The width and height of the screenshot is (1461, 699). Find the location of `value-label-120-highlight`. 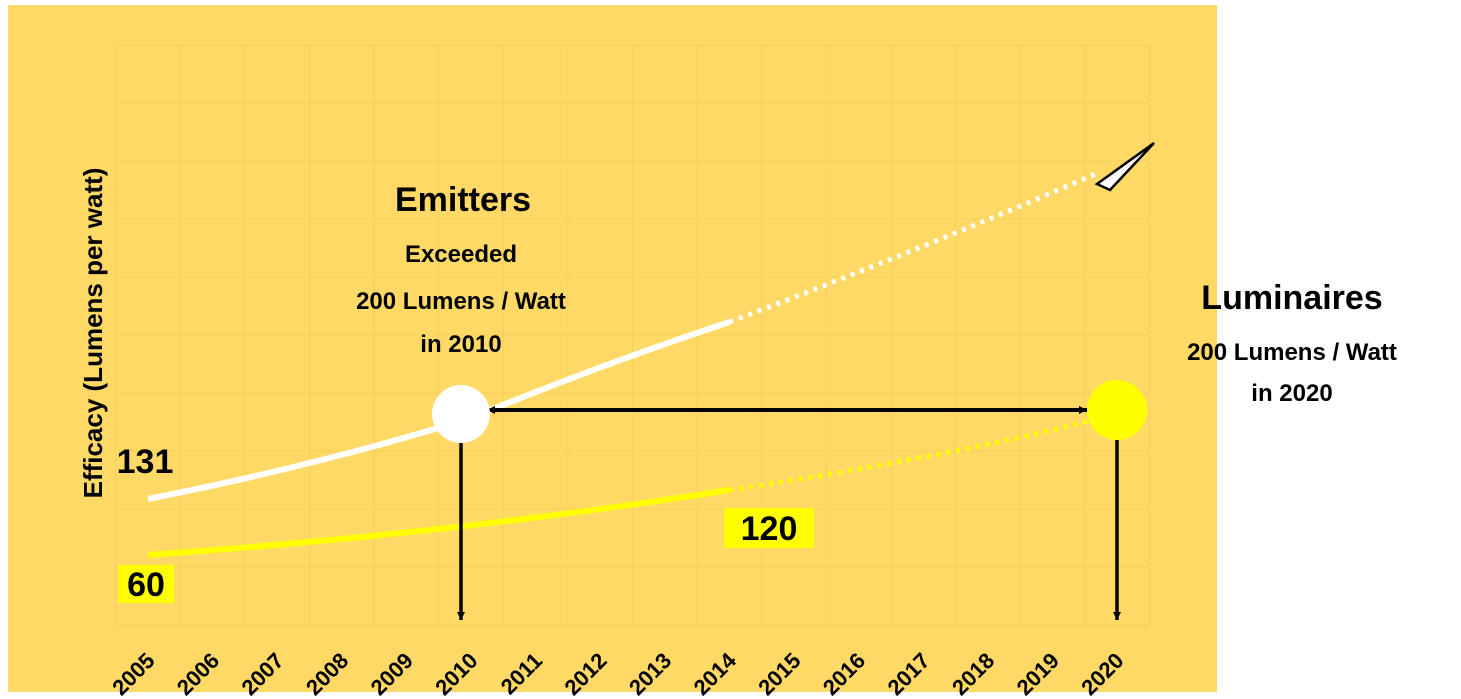

value-label-120-highlight is located at coordinates (769, 528).